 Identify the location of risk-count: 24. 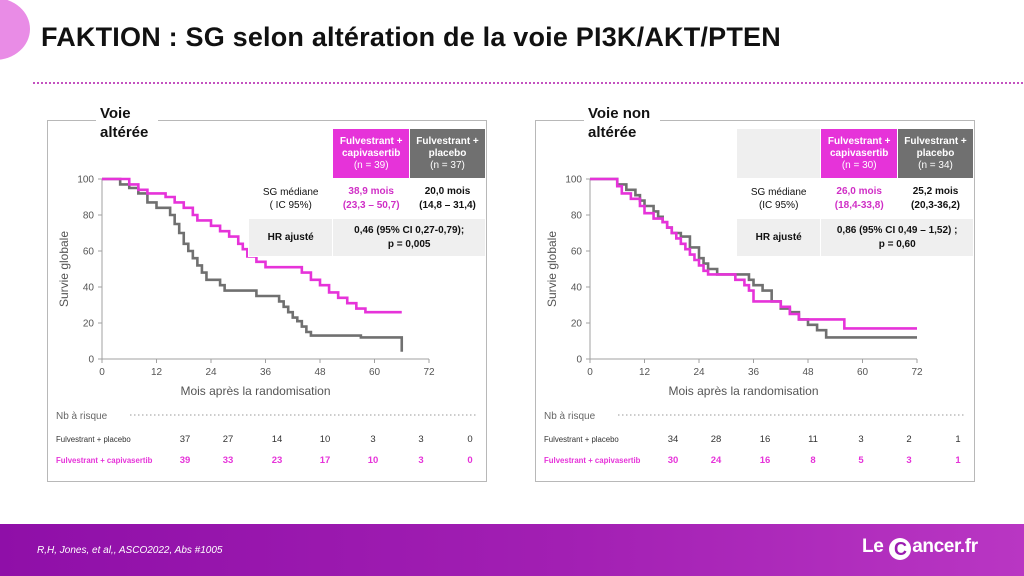
(716, 460).